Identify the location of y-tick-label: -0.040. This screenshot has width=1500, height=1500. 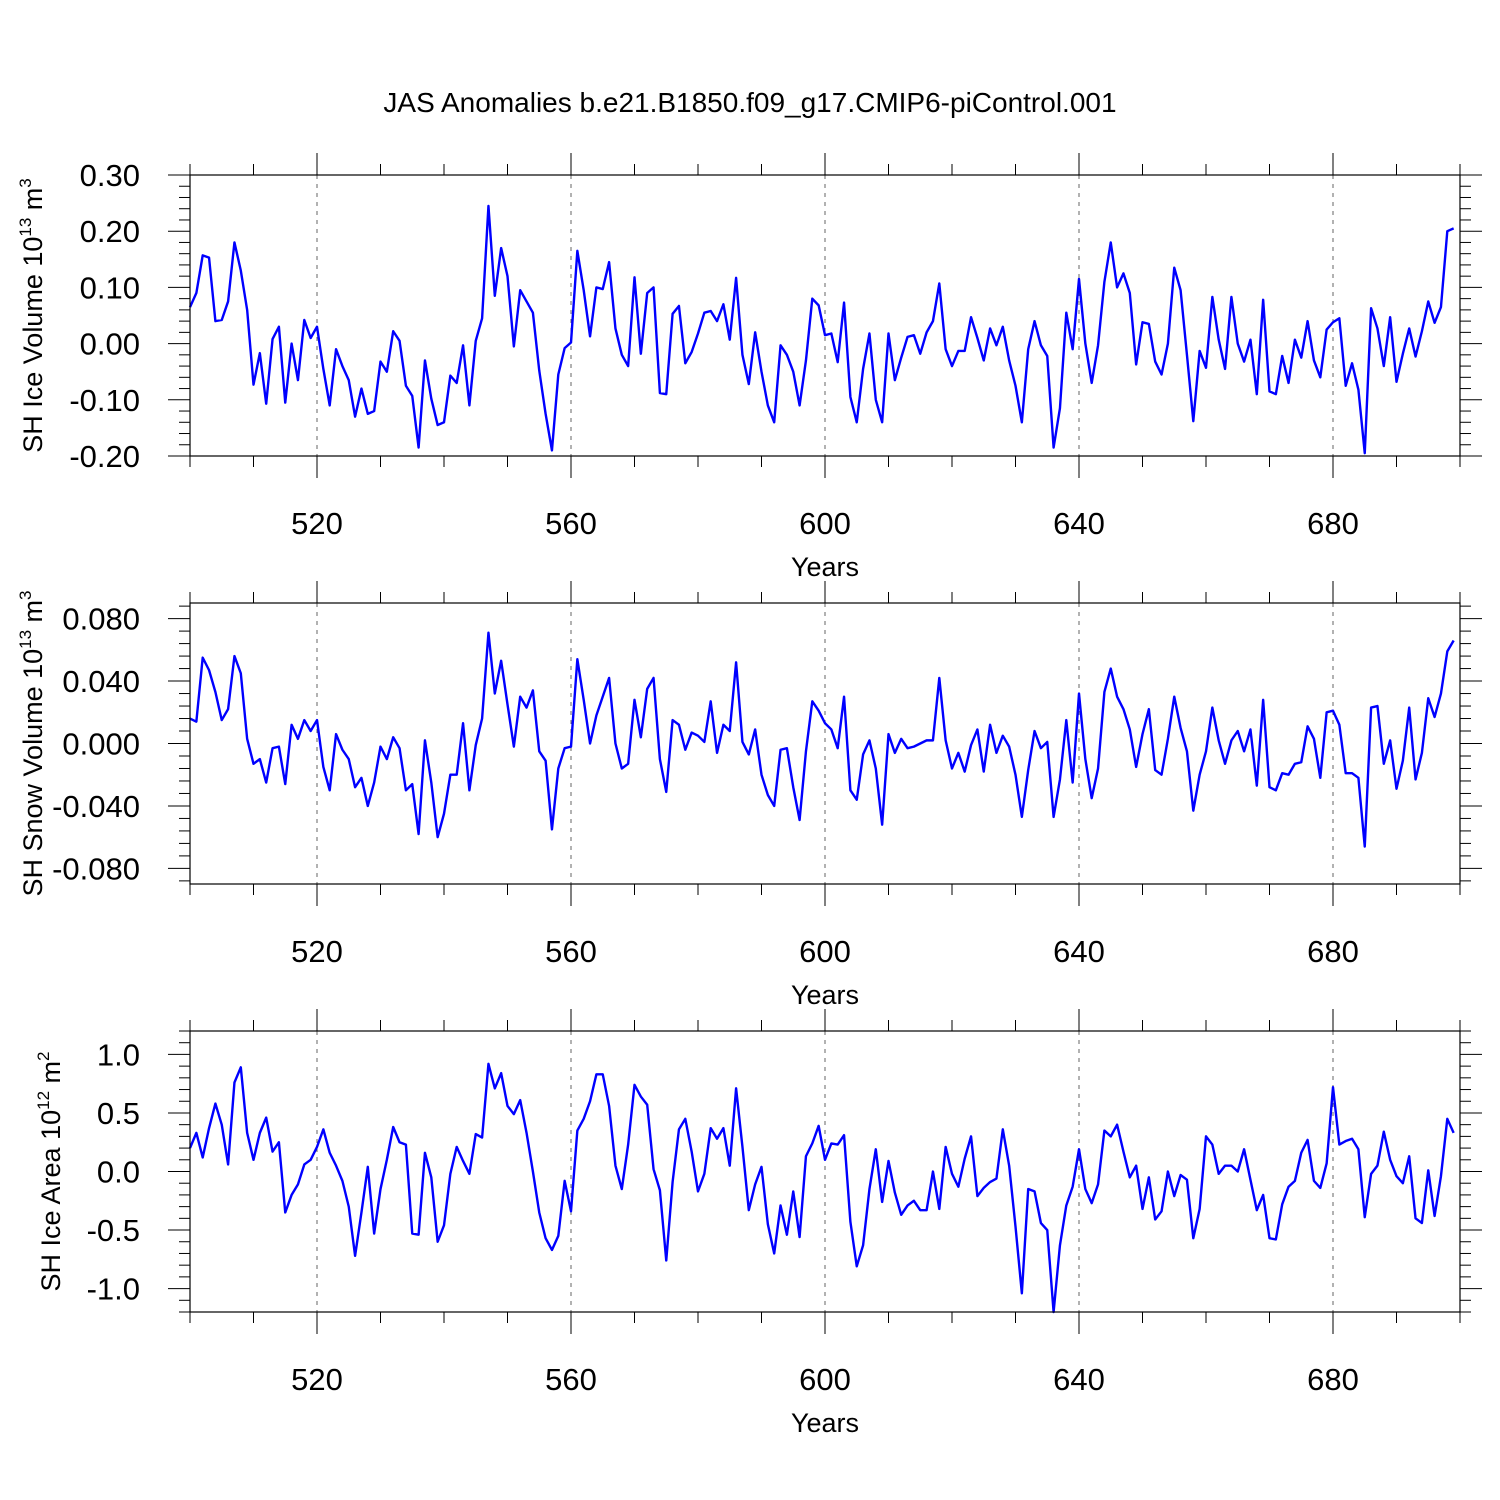
(96, 806).